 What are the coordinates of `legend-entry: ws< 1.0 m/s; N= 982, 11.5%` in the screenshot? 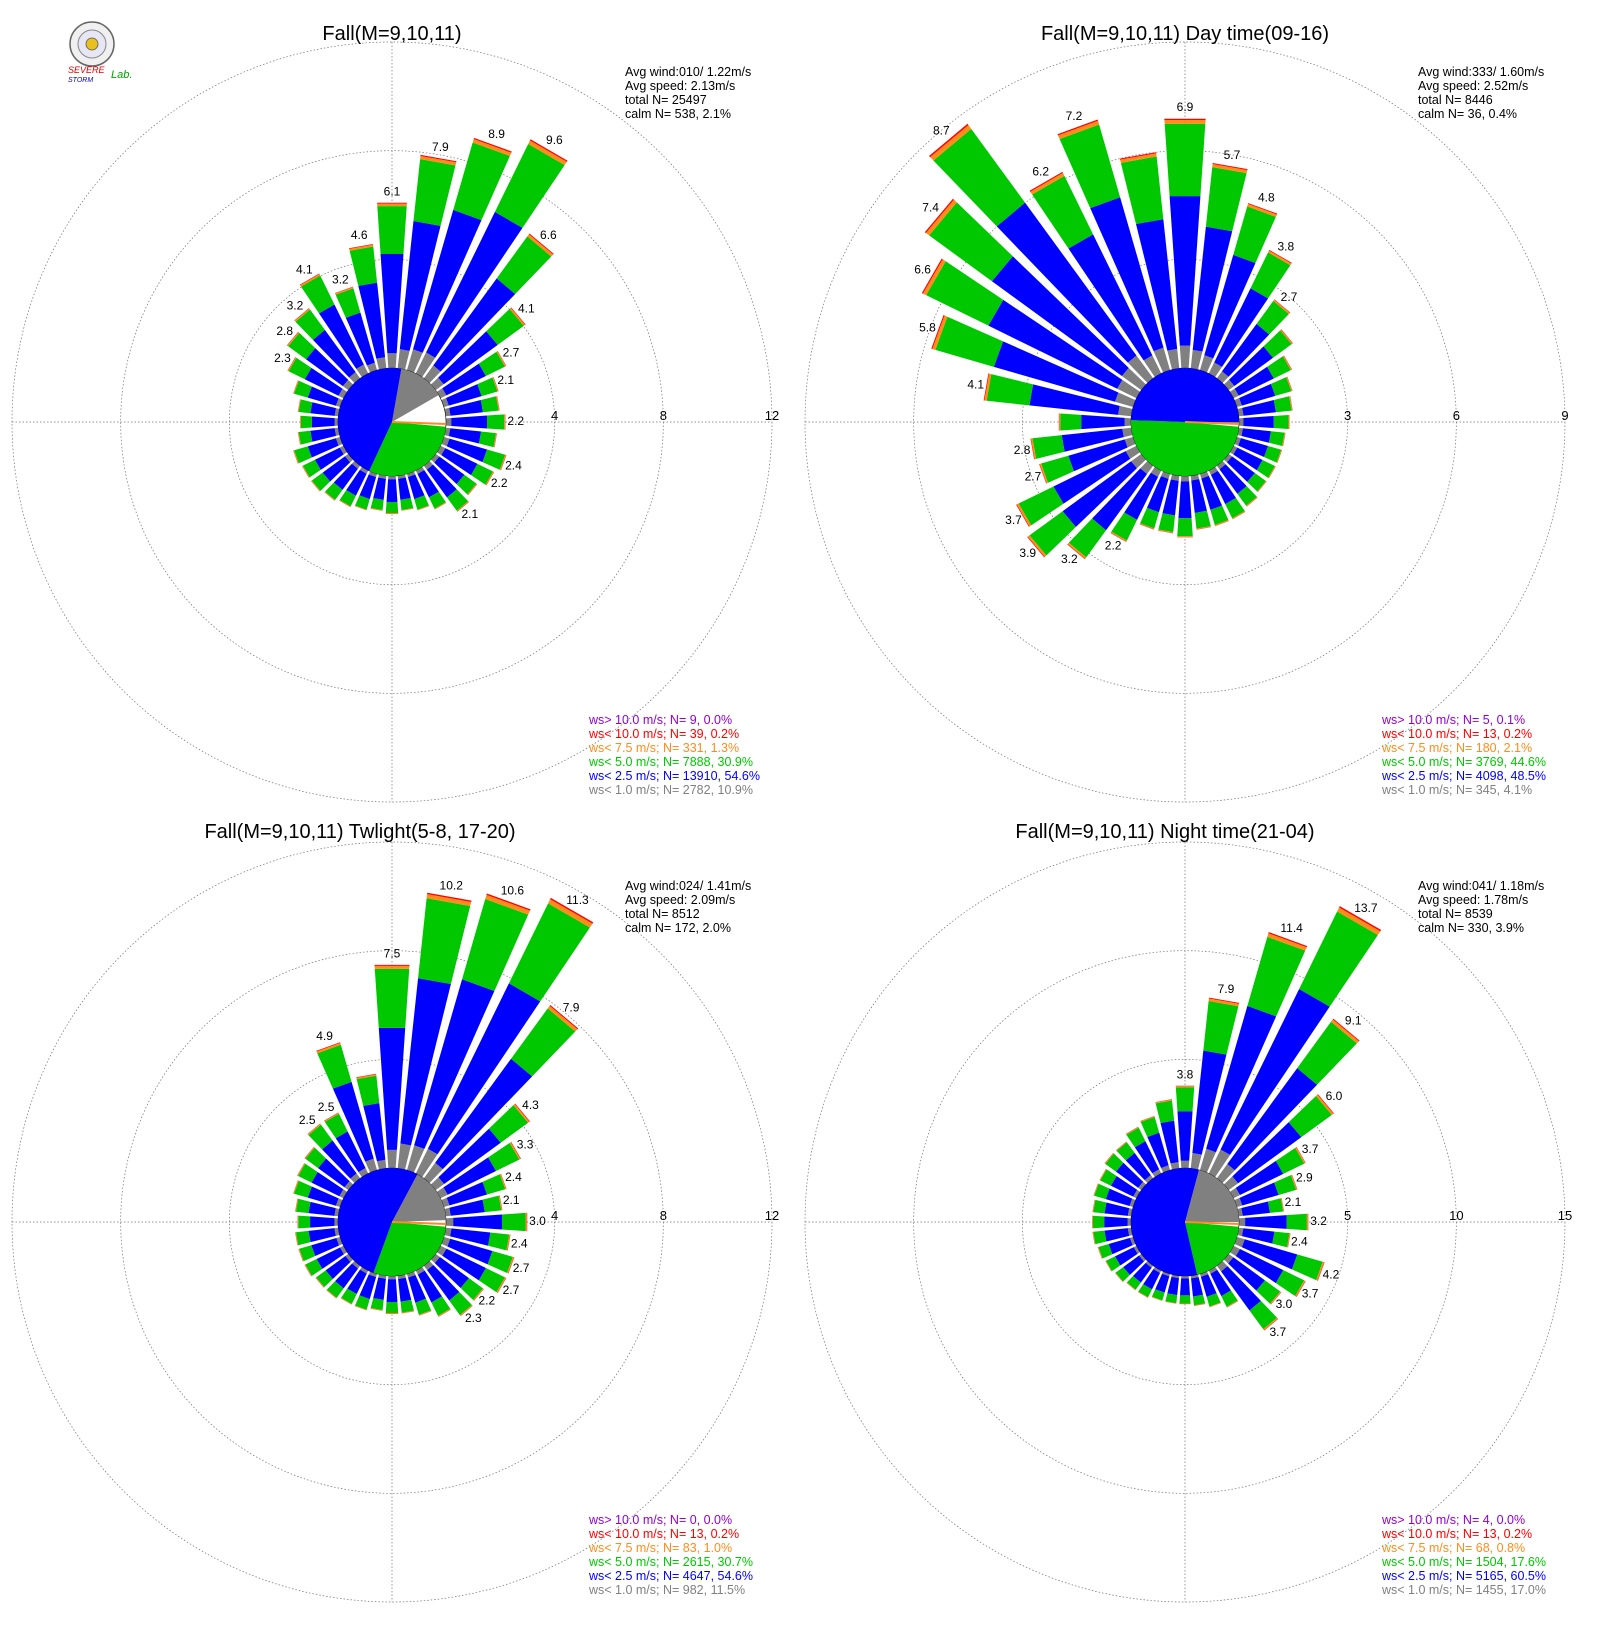 It's located at (666, 1590).